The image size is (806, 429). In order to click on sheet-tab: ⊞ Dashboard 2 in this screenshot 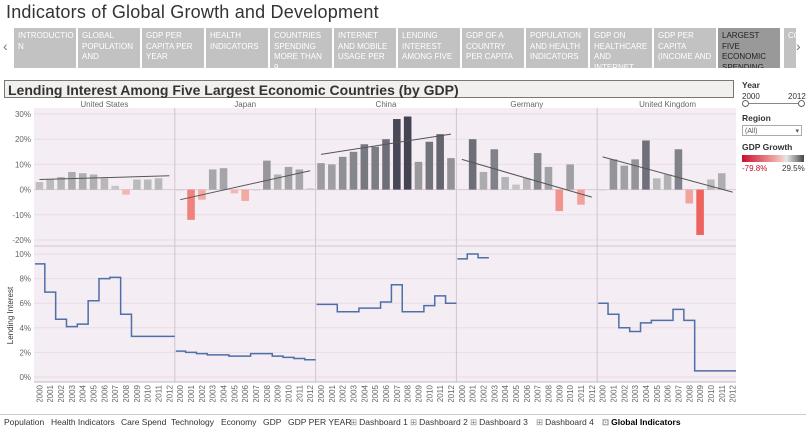, I will do `click(439, 422)`.